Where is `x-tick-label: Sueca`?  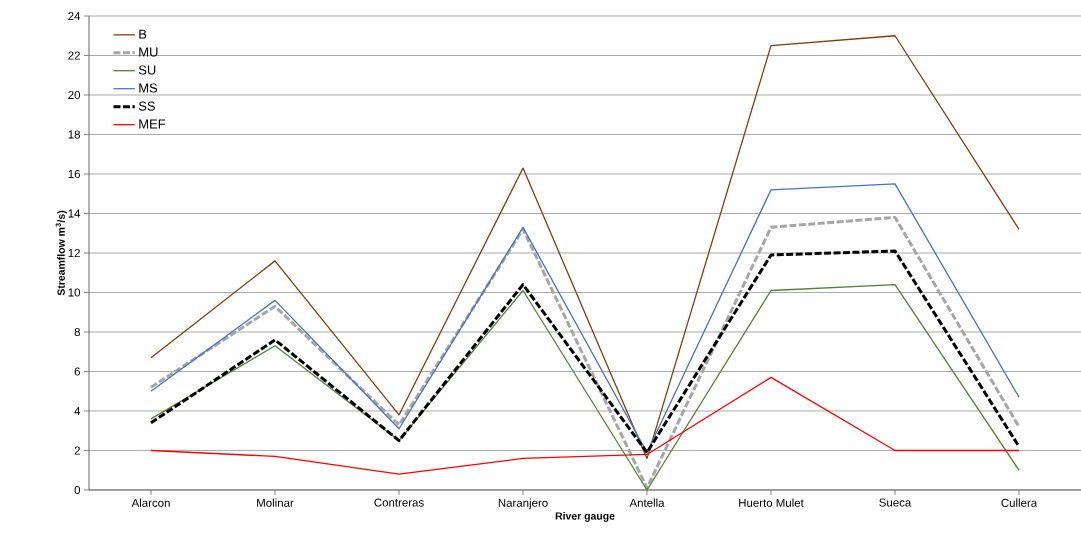
x-tick-label: Sueca is located at coordinates (895, 502).